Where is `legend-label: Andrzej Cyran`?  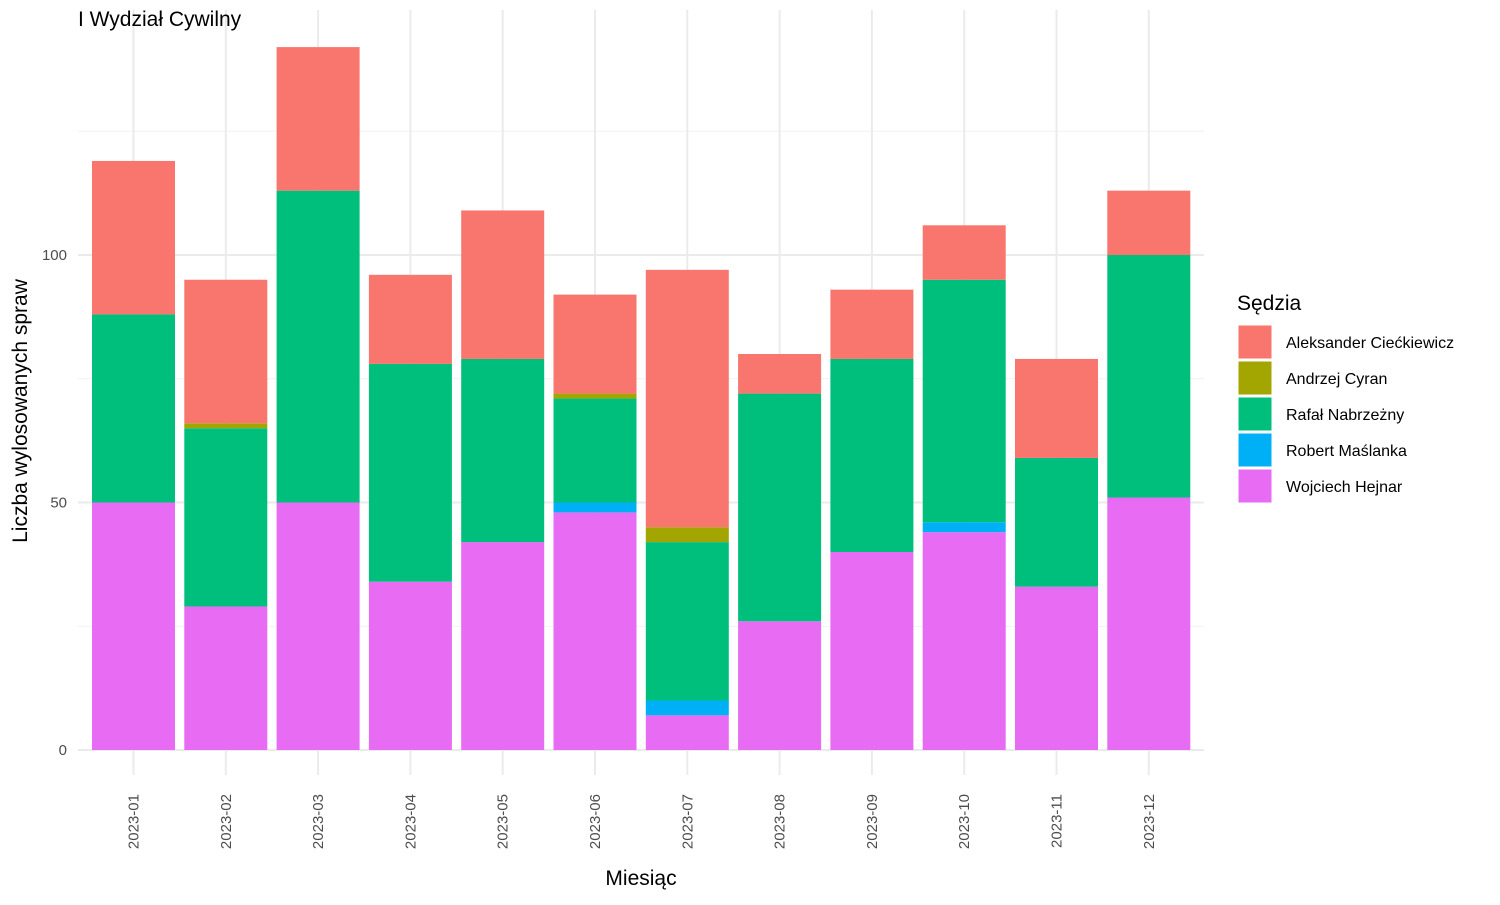 legend-label: Andrzej Cyran is located at coordinates (1336, 379).